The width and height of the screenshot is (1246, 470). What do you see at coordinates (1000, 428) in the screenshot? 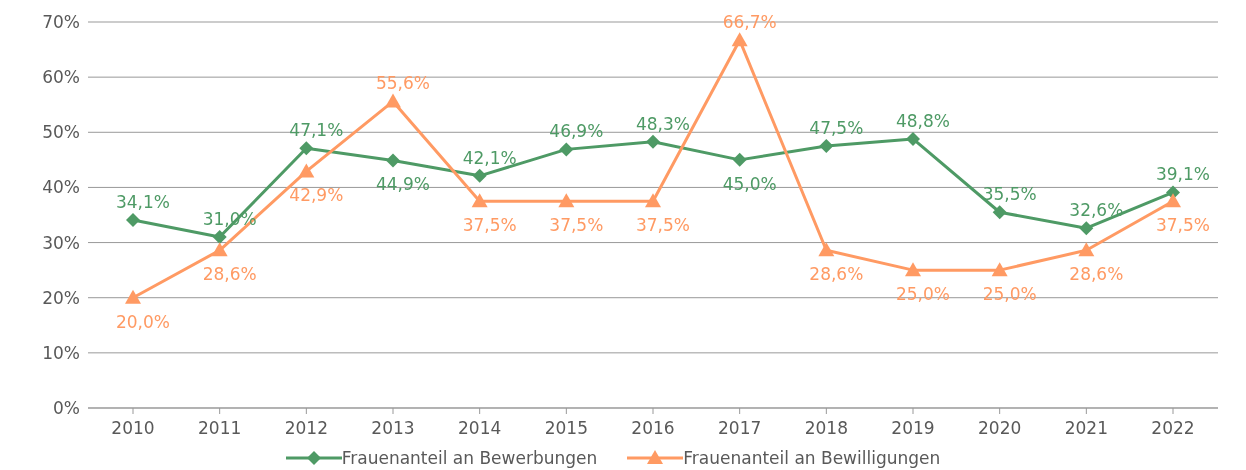
I see `x-tick-label: 2020` at bounding box center [1000, 428].